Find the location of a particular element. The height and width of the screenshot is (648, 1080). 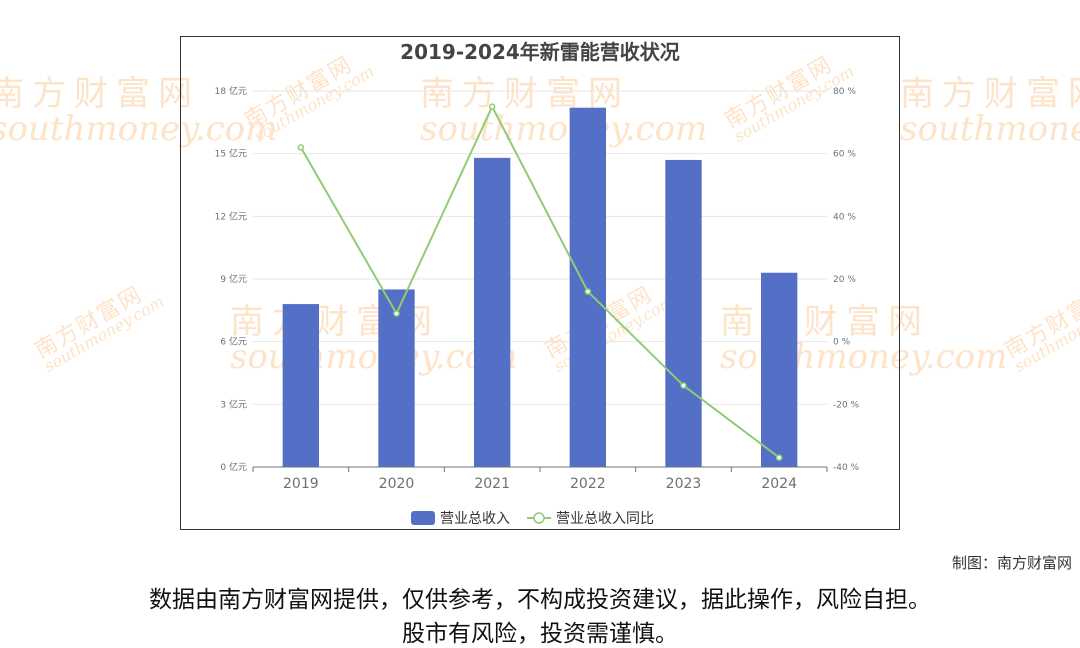

y-left-tick-label: 18 亿元 is located at coordinates (231, 91).